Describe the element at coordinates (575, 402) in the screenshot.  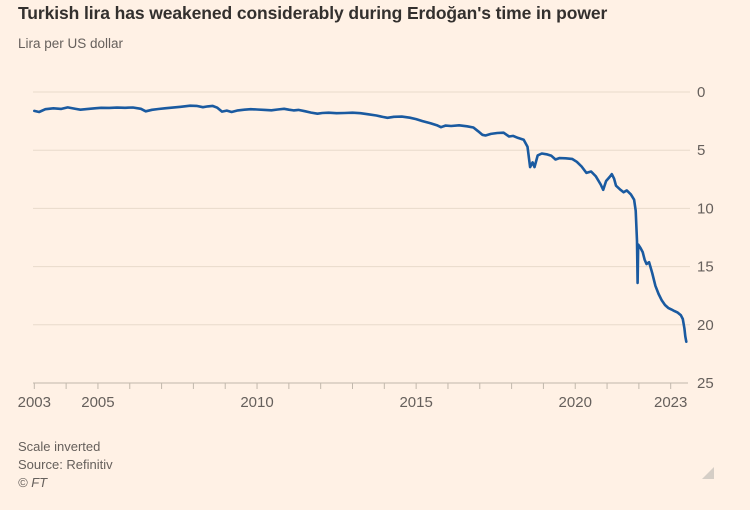
I see `x-tick-label: 2020` at that location.